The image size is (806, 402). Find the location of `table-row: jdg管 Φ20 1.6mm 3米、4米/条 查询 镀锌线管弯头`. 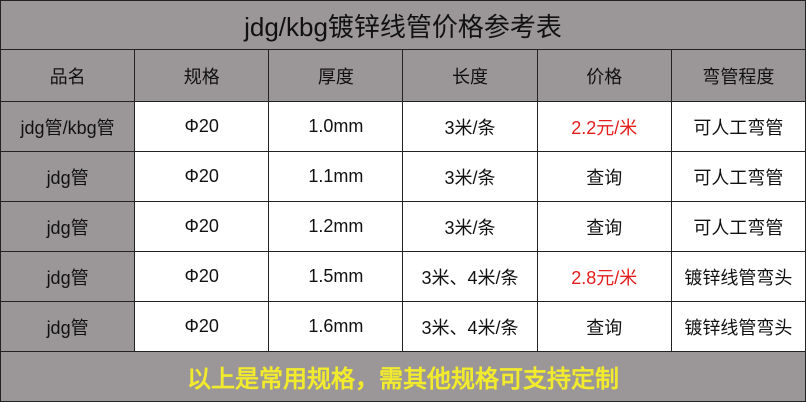

table-row: jdg管 Φ20 1.6mm 3米、4米/条 查询 镀锌线管弯头 is located at coordinates (403, 326).